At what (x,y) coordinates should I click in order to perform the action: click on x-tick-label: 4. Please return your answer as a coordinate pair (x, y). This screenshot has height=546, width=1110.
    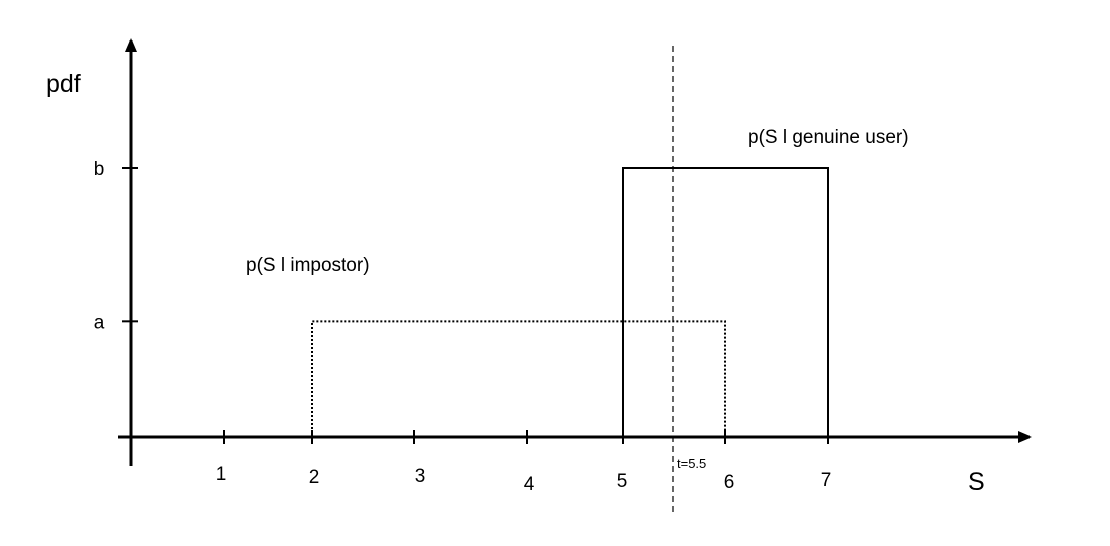
    Looking at the image, I should click on (529, 484).